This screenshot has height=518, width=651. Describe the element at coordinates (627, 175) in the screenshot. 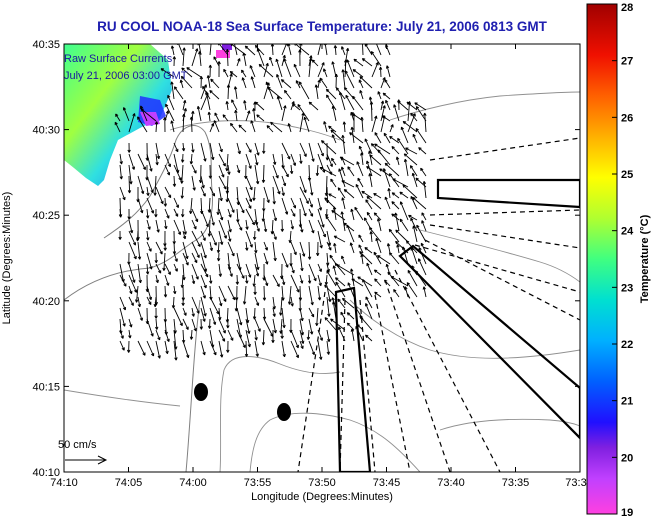

I see `colorbar-tick-label: 25` at that location.